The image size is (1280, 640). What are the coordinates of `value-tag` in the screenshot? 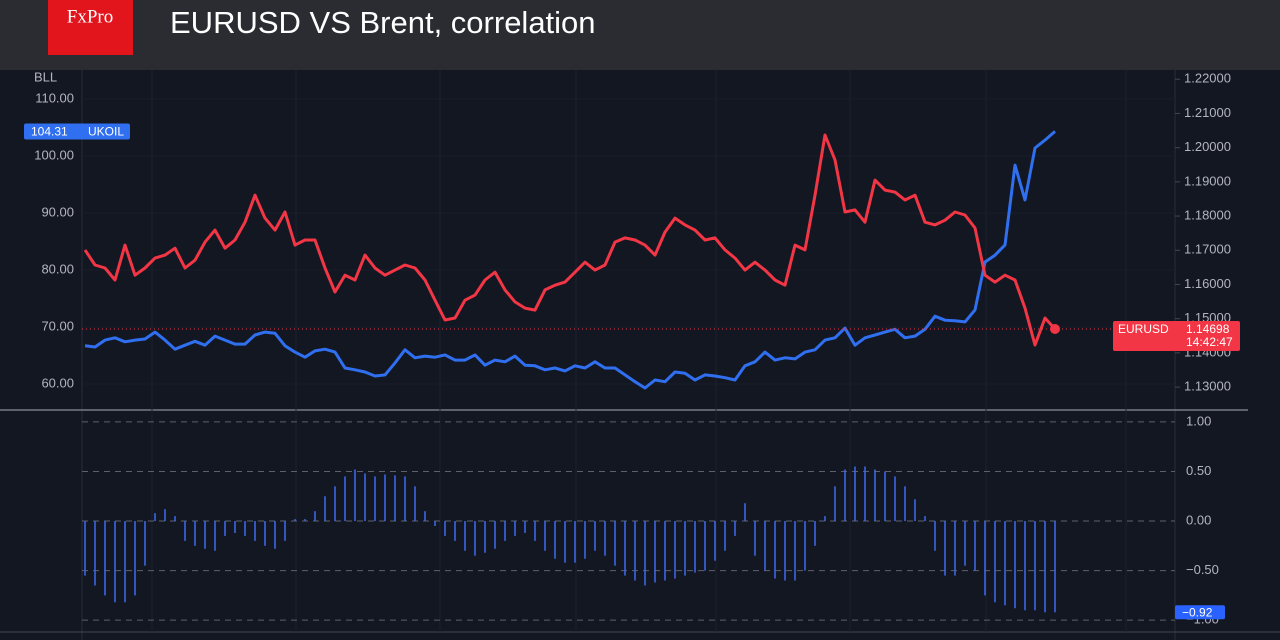 It's located at (1200, 612).